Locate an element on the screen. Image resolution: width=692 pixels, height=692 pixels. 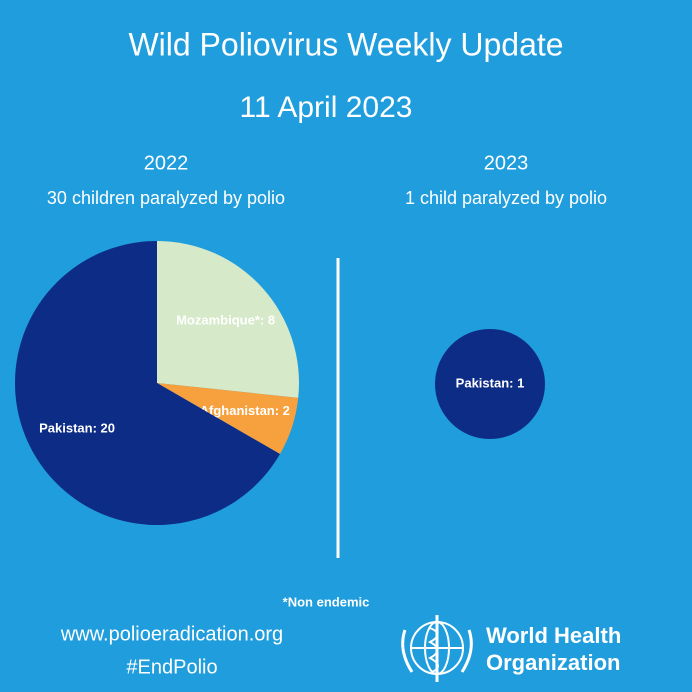
slice-label: Pakistan: 1 is located at coordinates (490, 382).